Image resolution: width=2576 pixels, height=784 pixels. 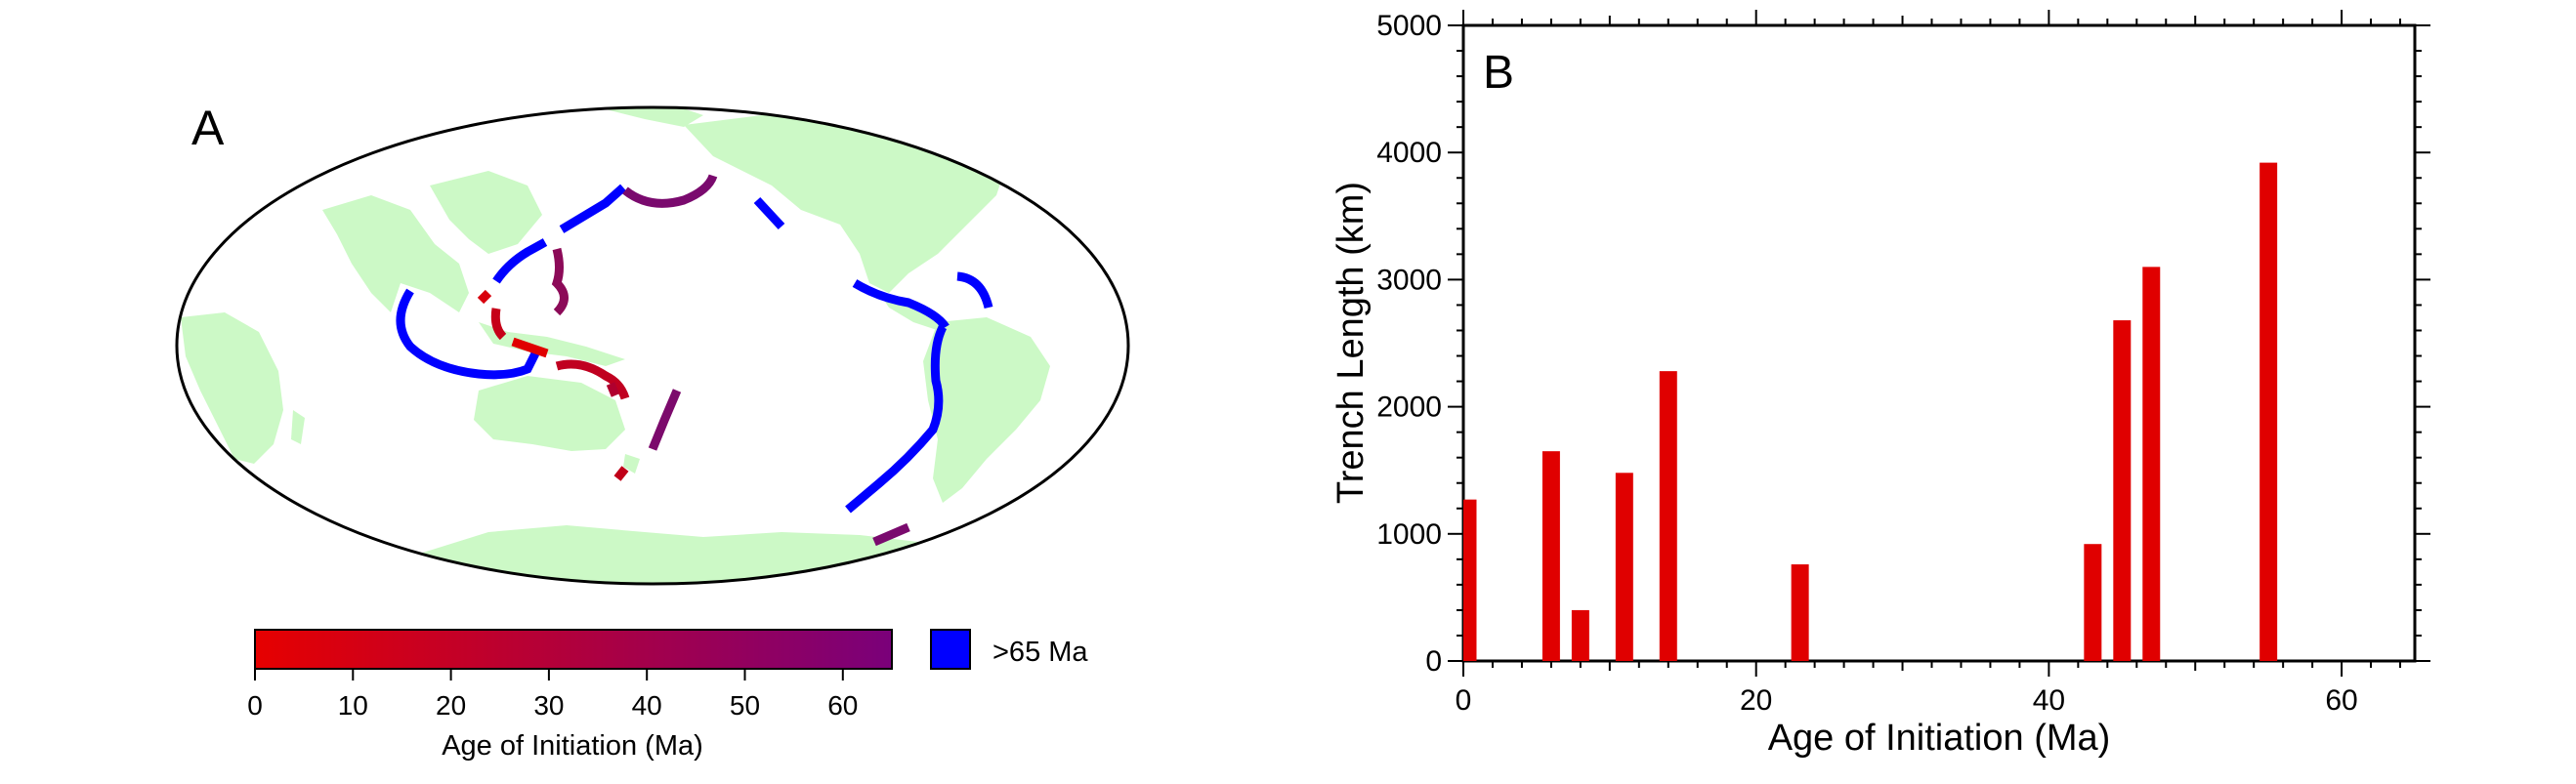 What do you see at coordinates (572, 746) in the screenshot?
I see `colorbar-label: Age of Initiation (Ma)` at bounding box center [572, 746].